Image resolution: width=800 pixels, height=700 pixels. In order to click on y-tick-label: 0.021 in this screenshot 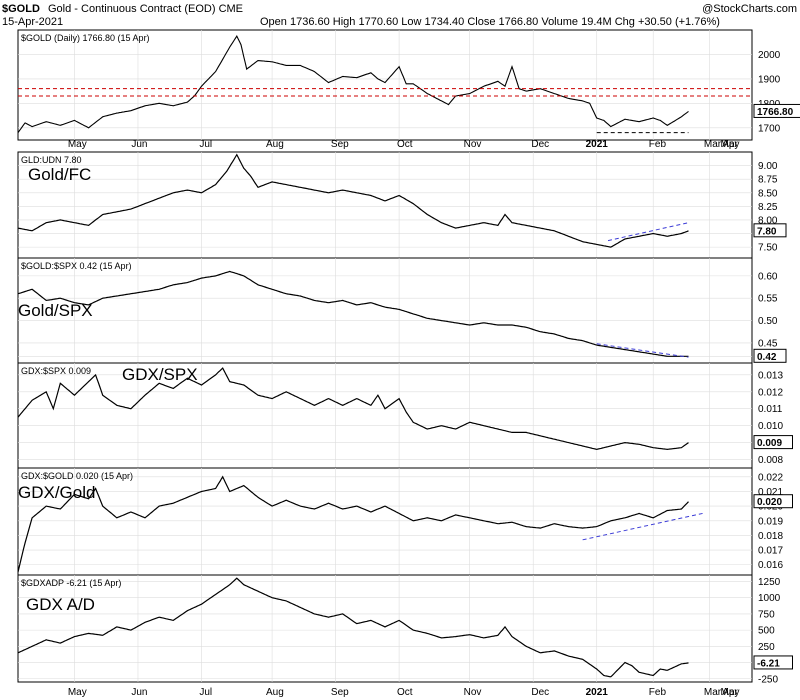, I will do `click(770, 492)`.